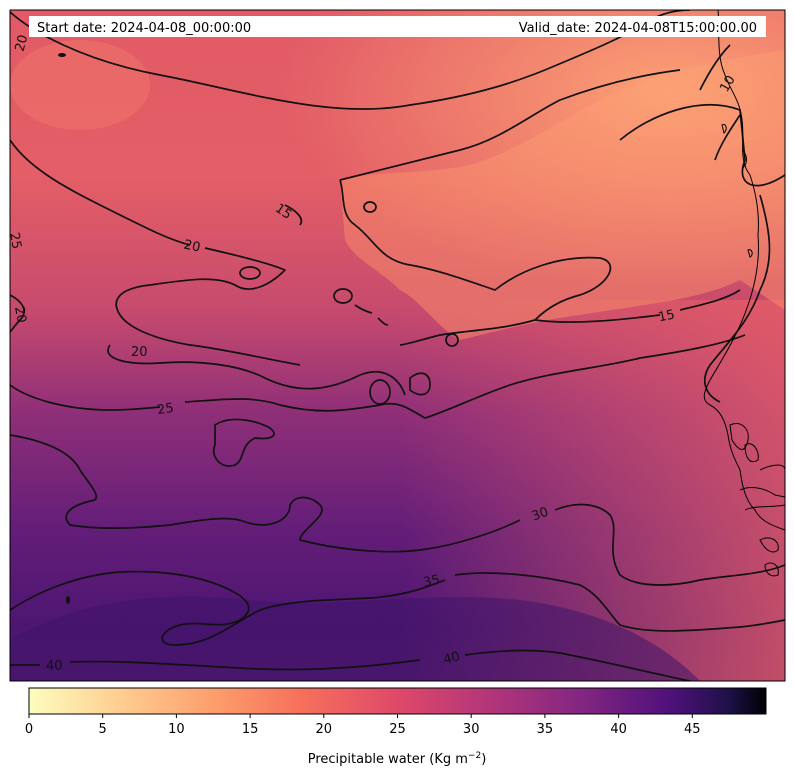 The image size is (794, 780). Describe the element at coordinates (397, 729) in the screenshot. I see `colorbar-tick-label: 25` at that location.